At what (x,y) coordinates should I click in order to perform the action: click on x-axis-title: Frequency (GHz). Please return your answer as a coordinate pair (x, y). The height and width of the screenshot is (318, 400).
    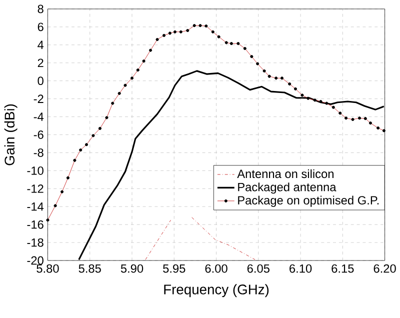
    Looking at the image, I should click on (216, 291).